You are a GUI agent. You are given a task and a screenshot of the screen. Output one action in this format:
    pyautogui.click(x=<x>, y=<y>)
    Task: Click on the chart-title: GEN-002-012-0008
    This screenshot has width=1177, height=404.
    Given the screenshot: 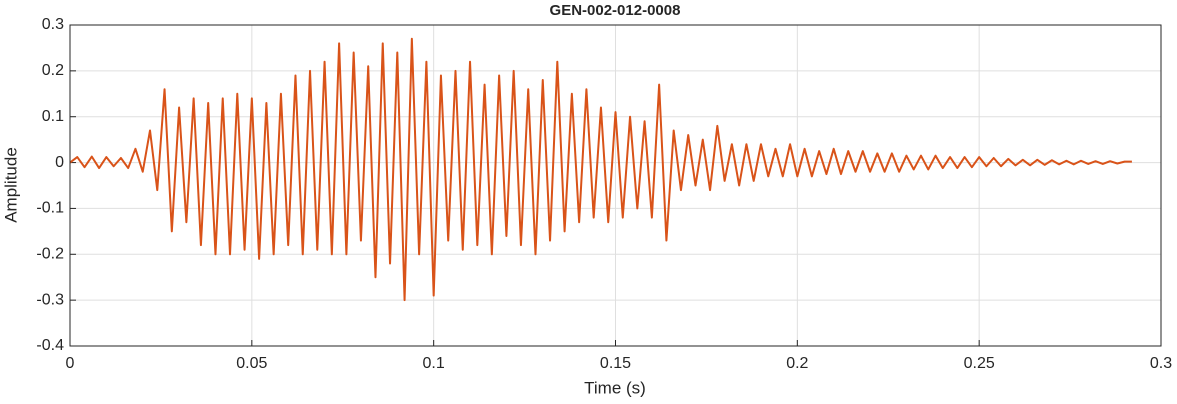 What is the action you would take?
    pyautogui.click(x=615, y=10)
    